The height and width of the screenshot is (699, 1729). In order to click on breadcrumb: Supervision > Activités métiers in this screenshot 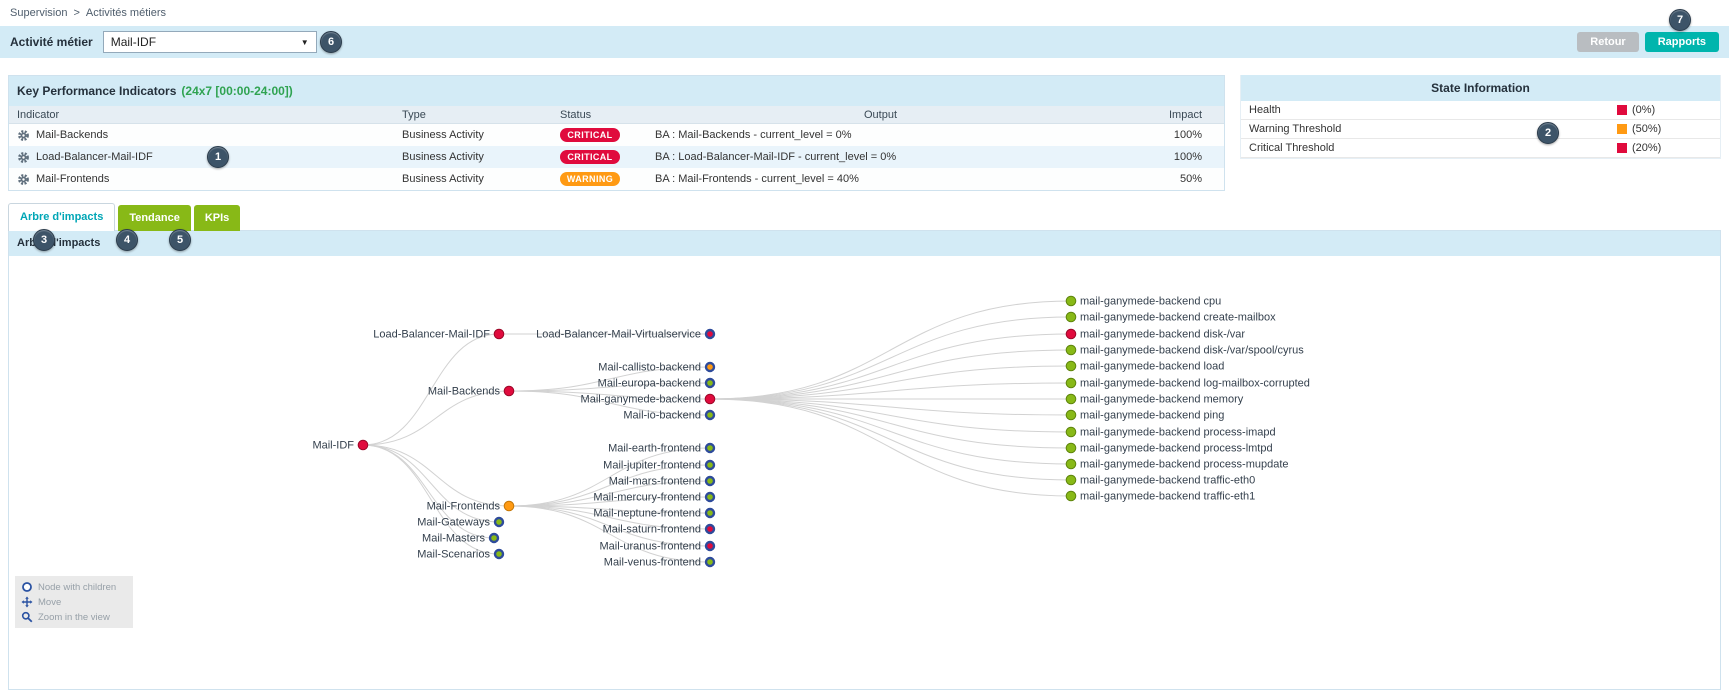, I will do `click(864, 13)`.